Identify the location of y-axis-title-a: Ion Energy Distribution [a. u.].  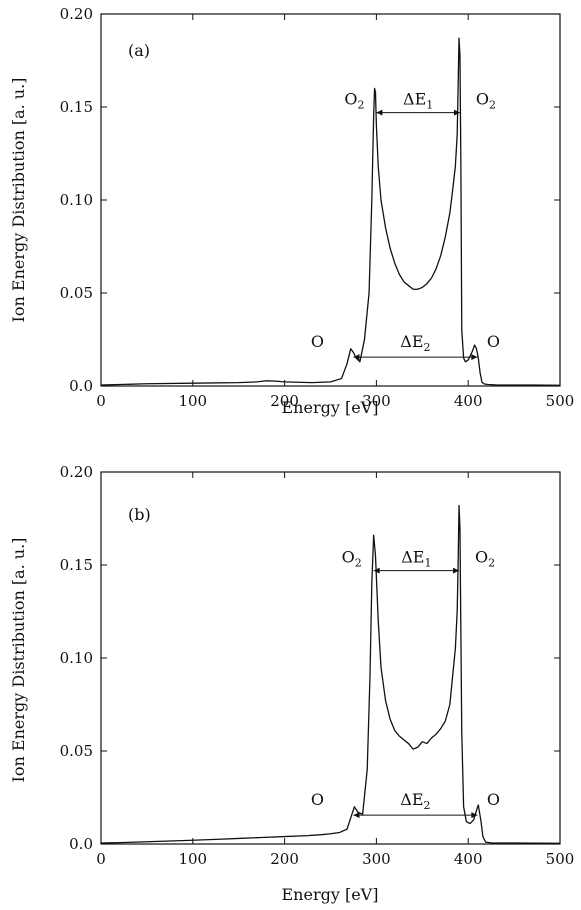
(18, 200).